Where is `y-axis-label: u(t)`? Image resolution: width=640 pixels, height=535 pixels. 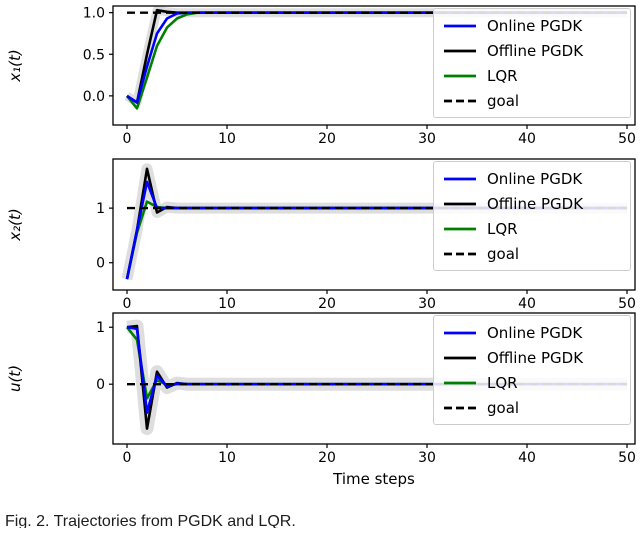 y-axis-label: u(t) is located at coordinates (15, 378).